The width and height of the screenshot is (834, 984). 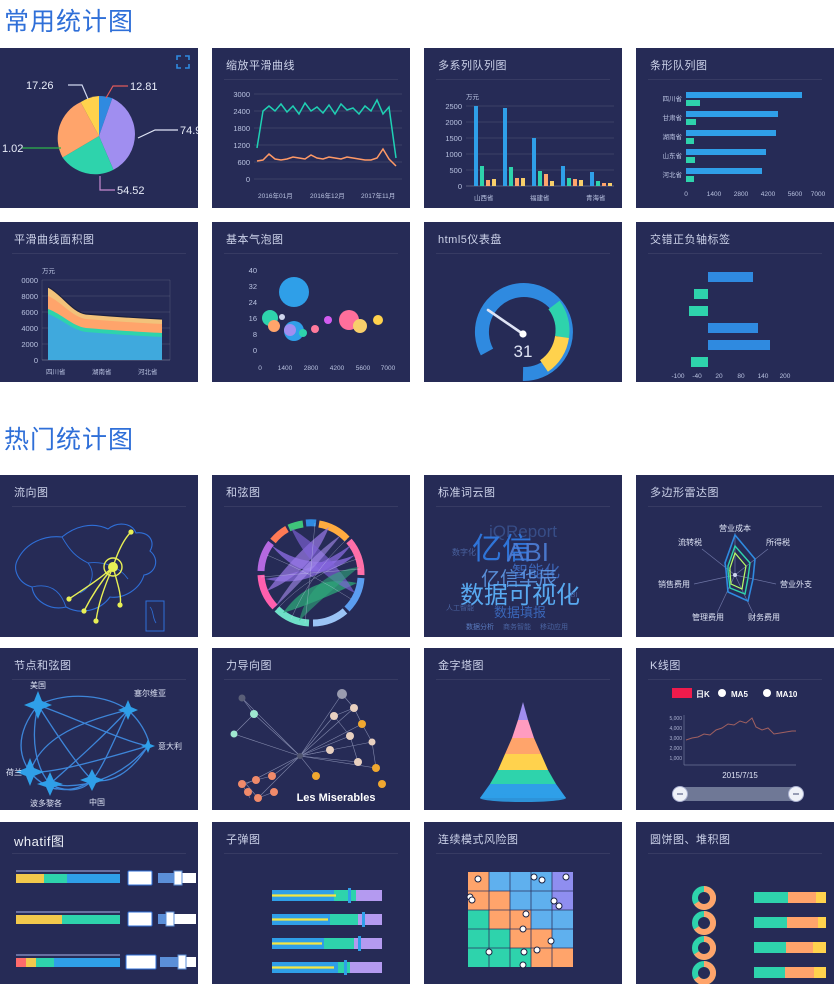 I want to click on radar-axis-label: 销售费用, so click(x=674, y=584).